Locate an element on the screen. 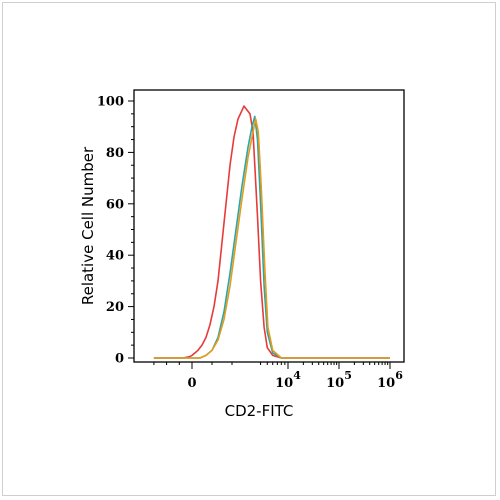  x-tick-label: 10⁴ is located at coordinates (288, 380).